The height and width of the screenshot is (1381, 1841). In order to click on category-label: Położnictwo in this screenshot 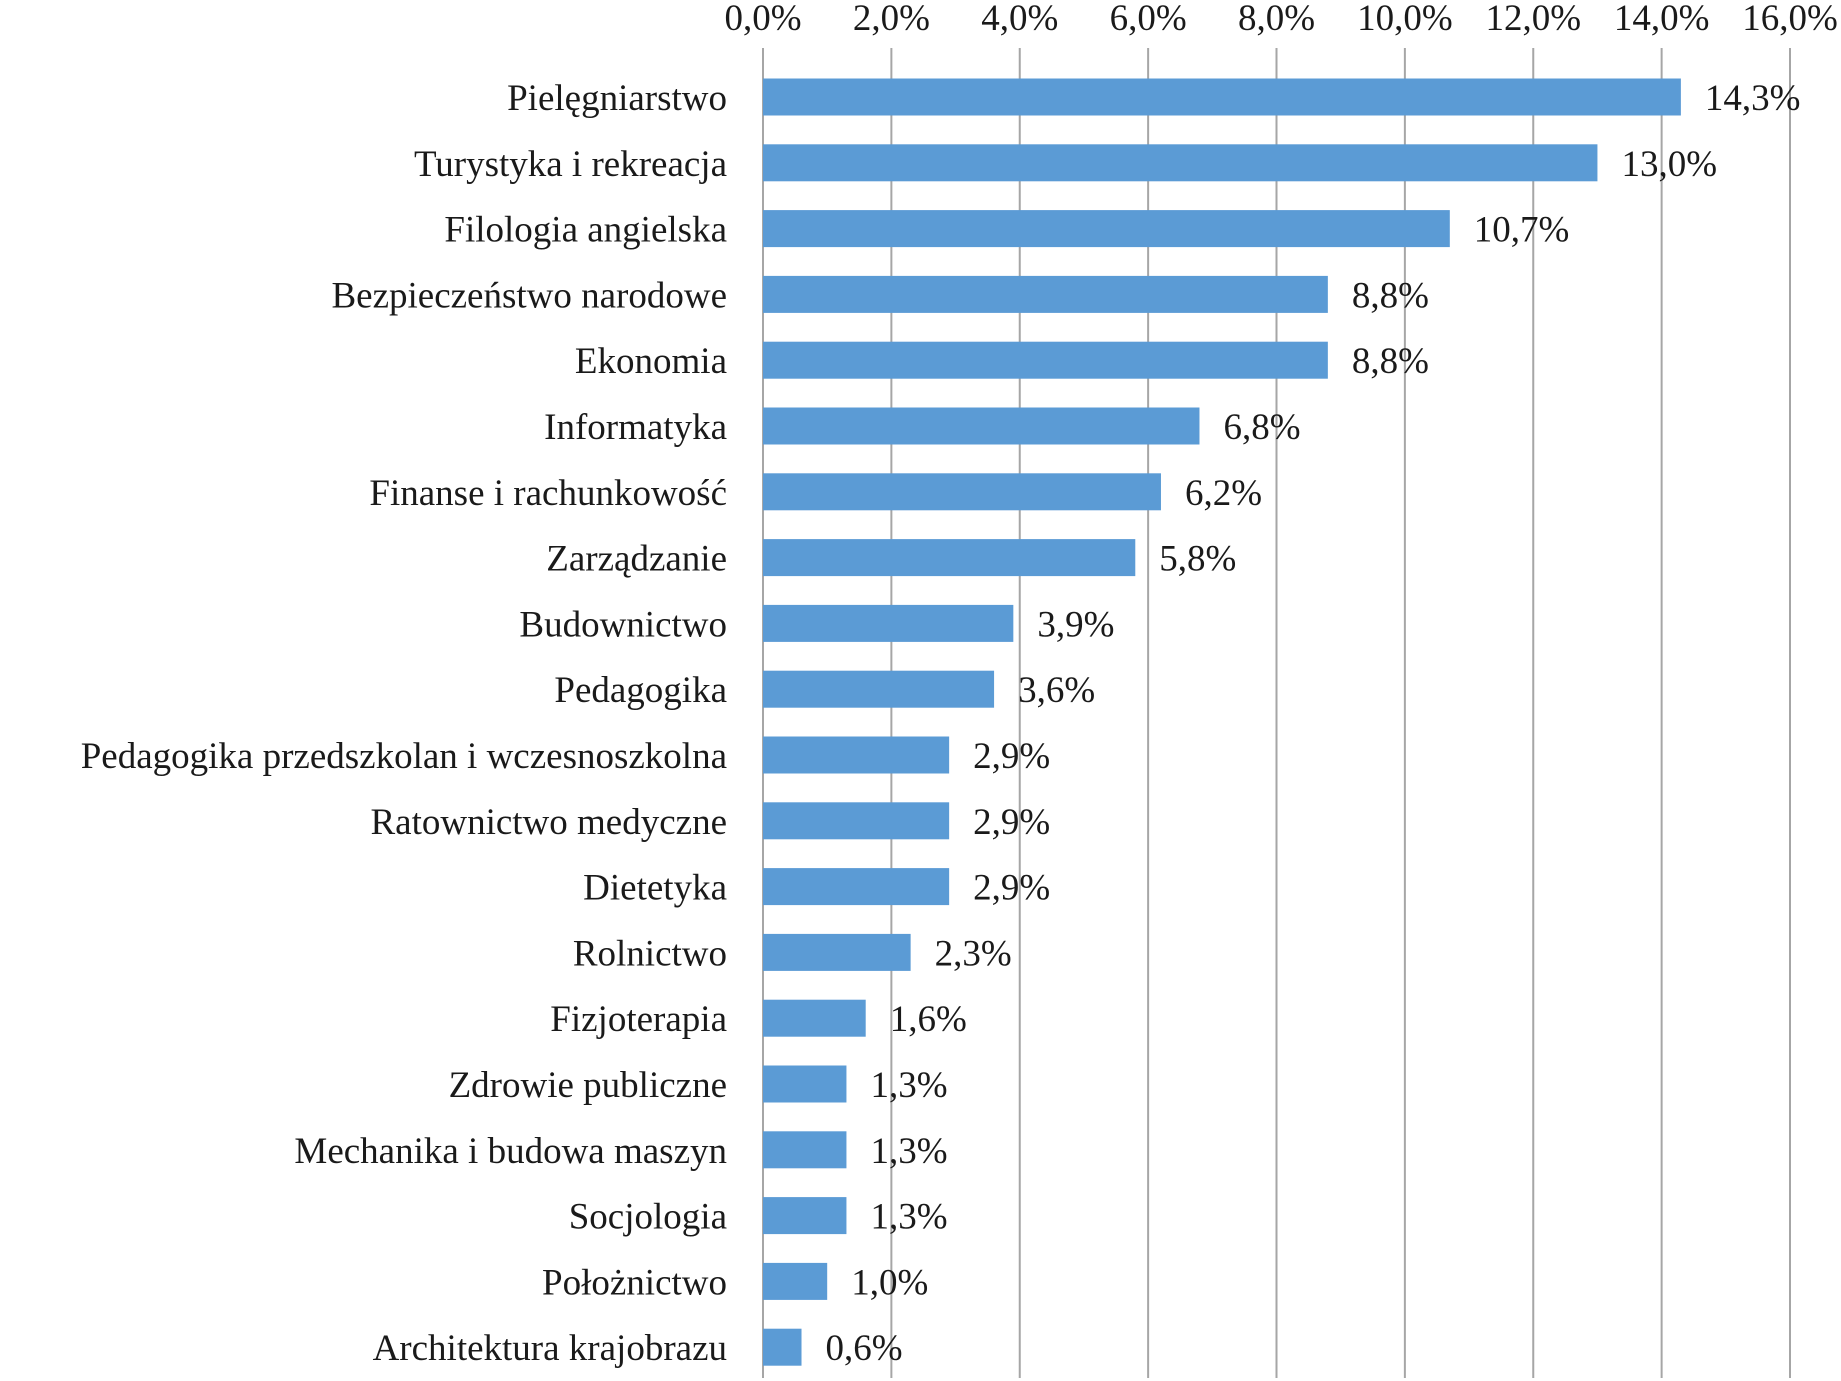, I will do `click(634, 1282)`.